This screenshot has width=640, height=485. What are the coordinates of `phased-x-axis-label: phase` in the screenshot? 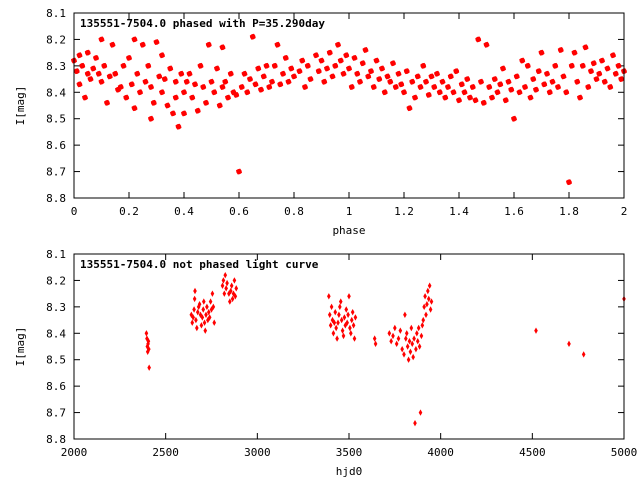 It's located at (348, 230).